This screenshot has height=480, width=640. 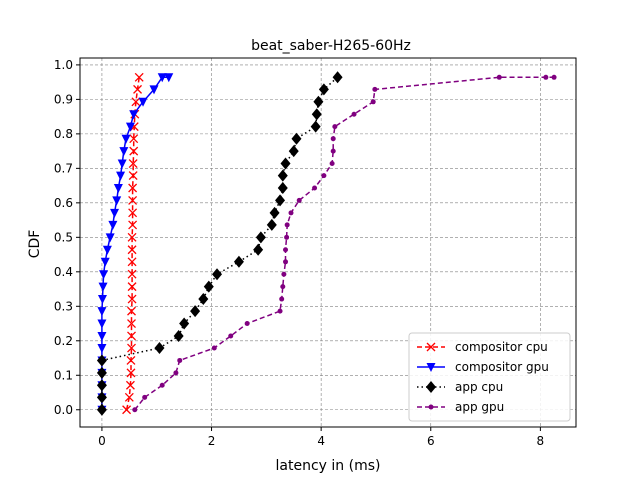 I want to click on y-tick-label: 0.5, so click(x=63, y=237).